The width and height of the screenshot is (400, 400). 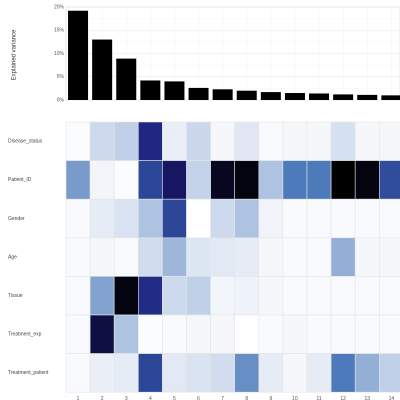 What do you see at coordinates (126, 398) in the screenshot?
I see `heatmap-column-label: 3` at bounding box center [126, 398].